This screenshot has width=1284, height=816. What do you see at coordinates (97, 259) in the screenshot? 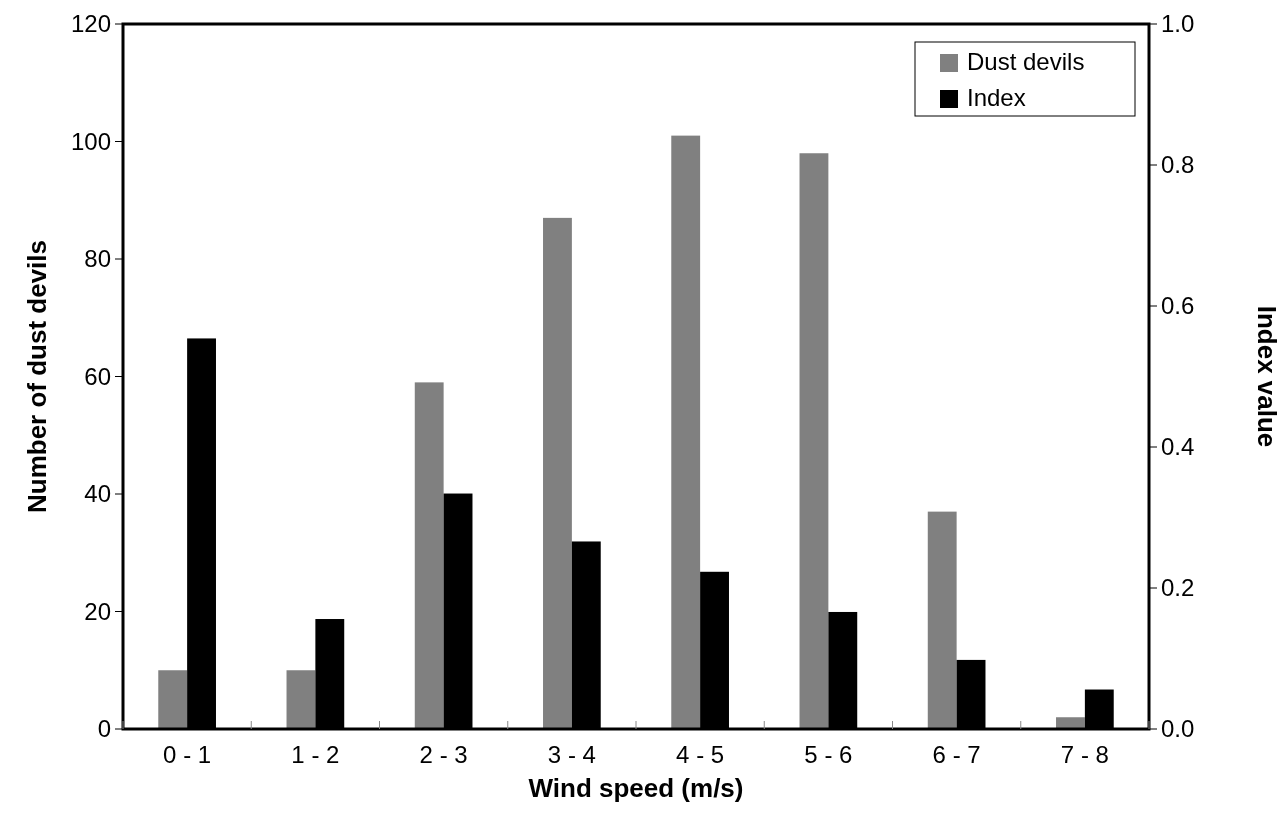
I see `y-tick-label: 80` at bounding box center [97, 259].